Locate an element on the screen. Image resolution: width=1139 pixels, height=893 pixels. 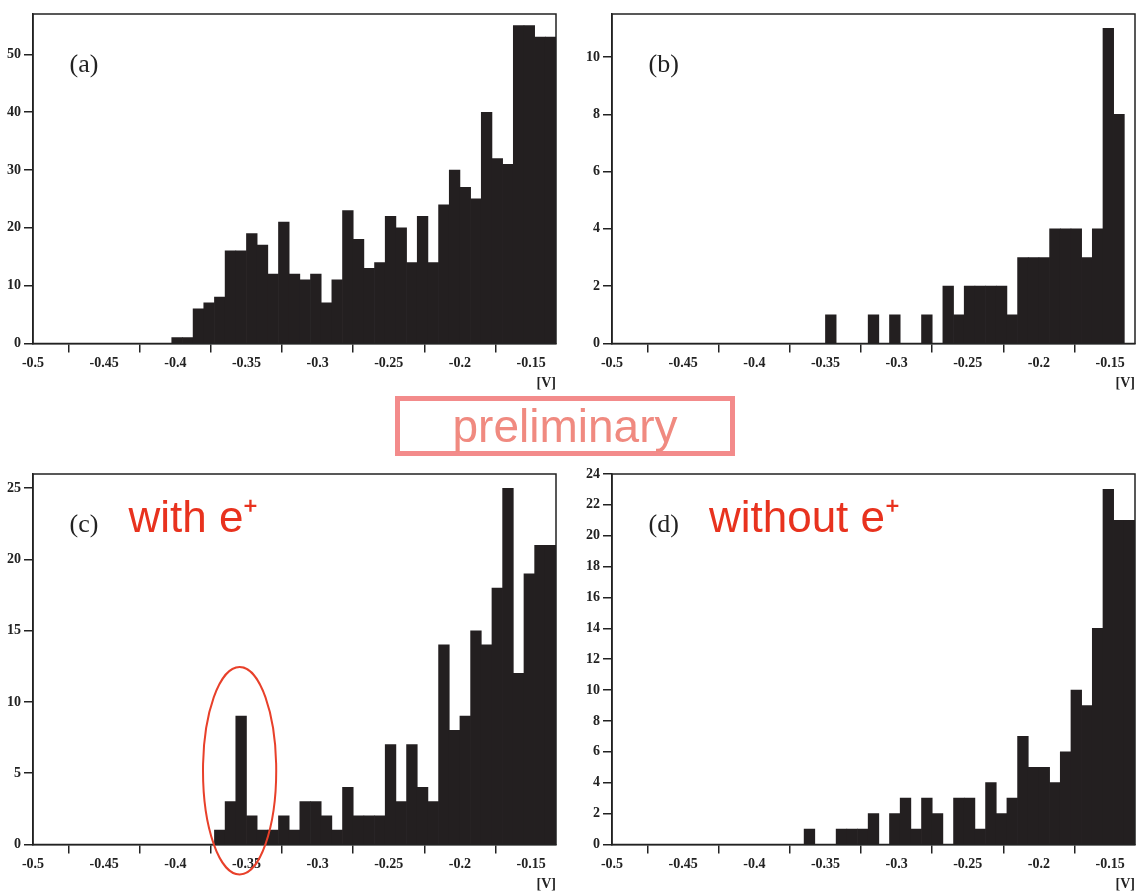
y-tick-label: 16 is located at coordinates (593, 597).